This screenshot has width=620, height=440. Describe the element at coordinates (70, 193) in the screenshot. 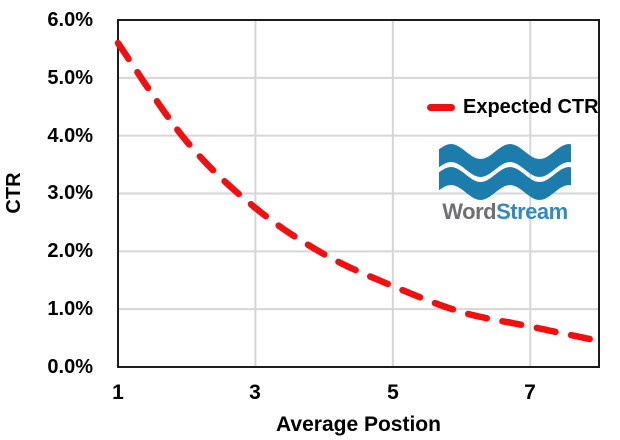

I see `y-tick-label: 3.0%` at that location.